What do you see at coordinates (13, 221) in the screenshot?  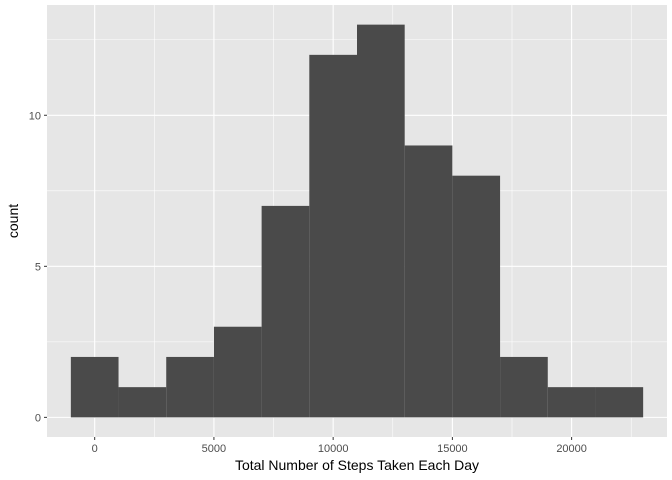 I see `y-axis-title: count` at bounding box center [13, 221].